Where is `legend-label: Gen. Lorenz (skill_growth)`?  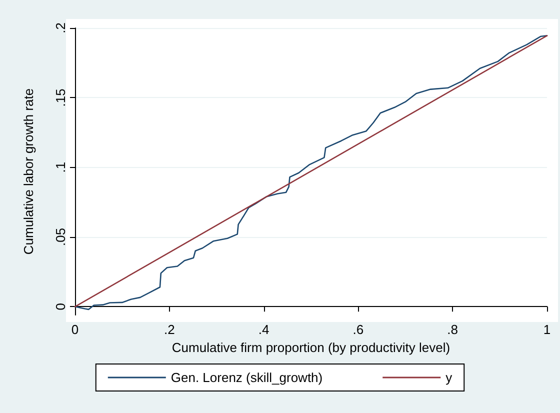
legend-label: Gen. Lorenz (skill_growth) is located at coordinates (246, 377).